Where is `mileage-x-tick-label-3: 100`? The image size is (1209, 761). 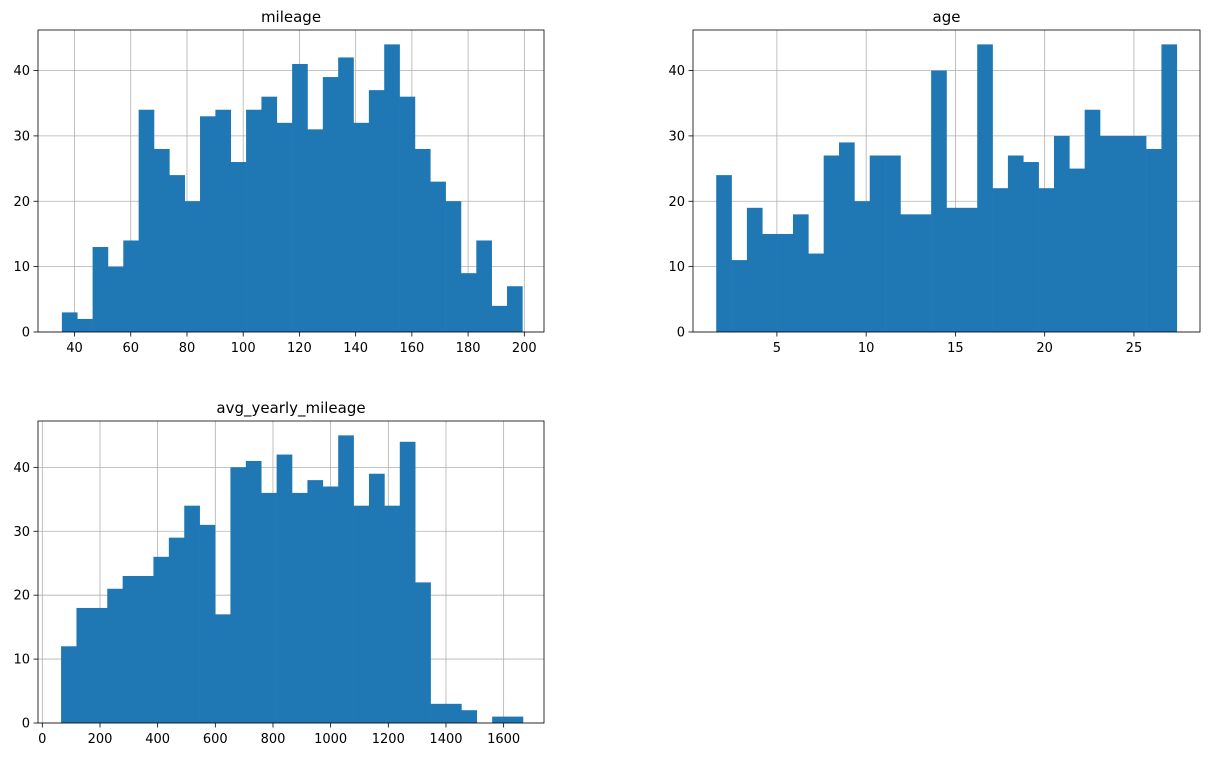
mileage-x-tick-label-3: 100 is located at coordinates (243, 348).